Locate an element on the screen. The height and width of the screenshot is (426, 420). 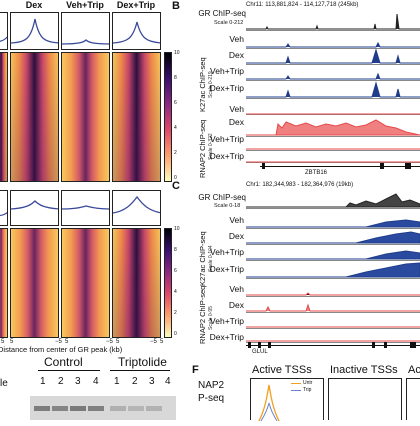
gr-scale-label: Scale 0-18 is located at coordinates (227, 206).